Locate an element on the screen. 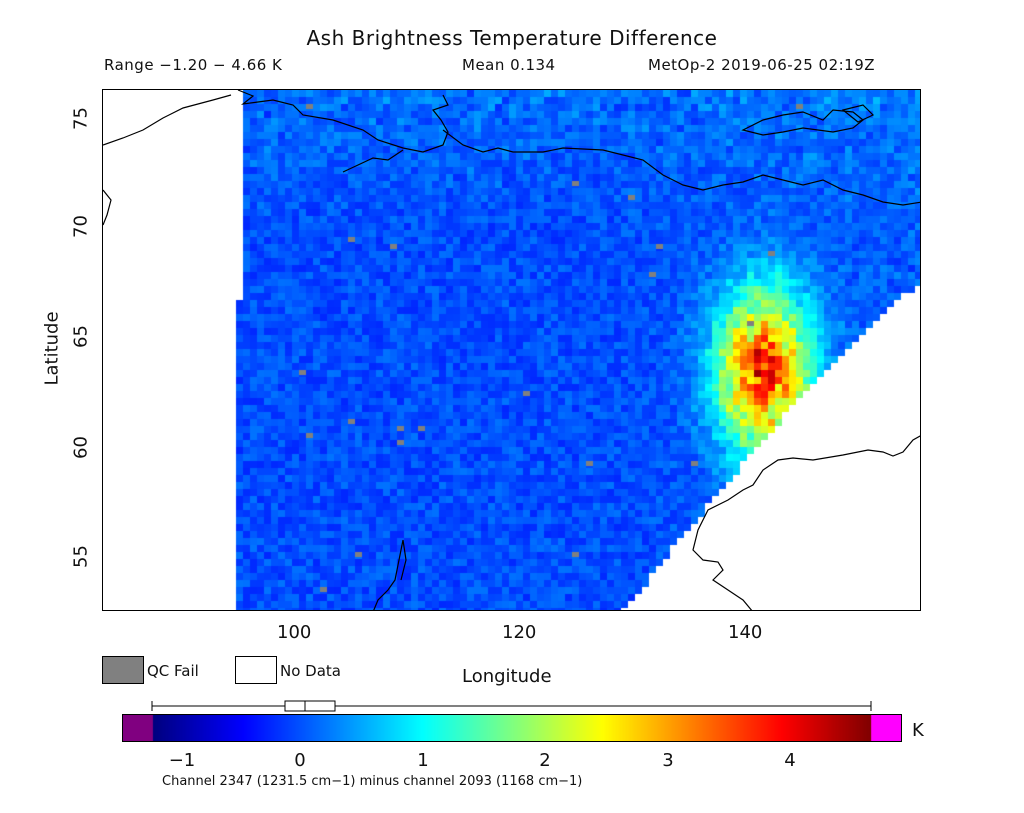  cb-tick-neg1: −1 is located at coordinates (182, 760).